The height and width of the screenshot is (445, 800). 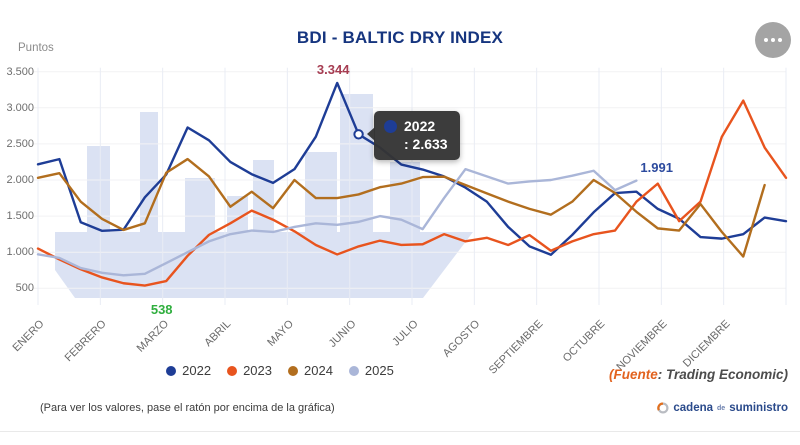 I want to click on chart-title: BDI - BALTIC DRY INDEX, so click(x=400, y=37).